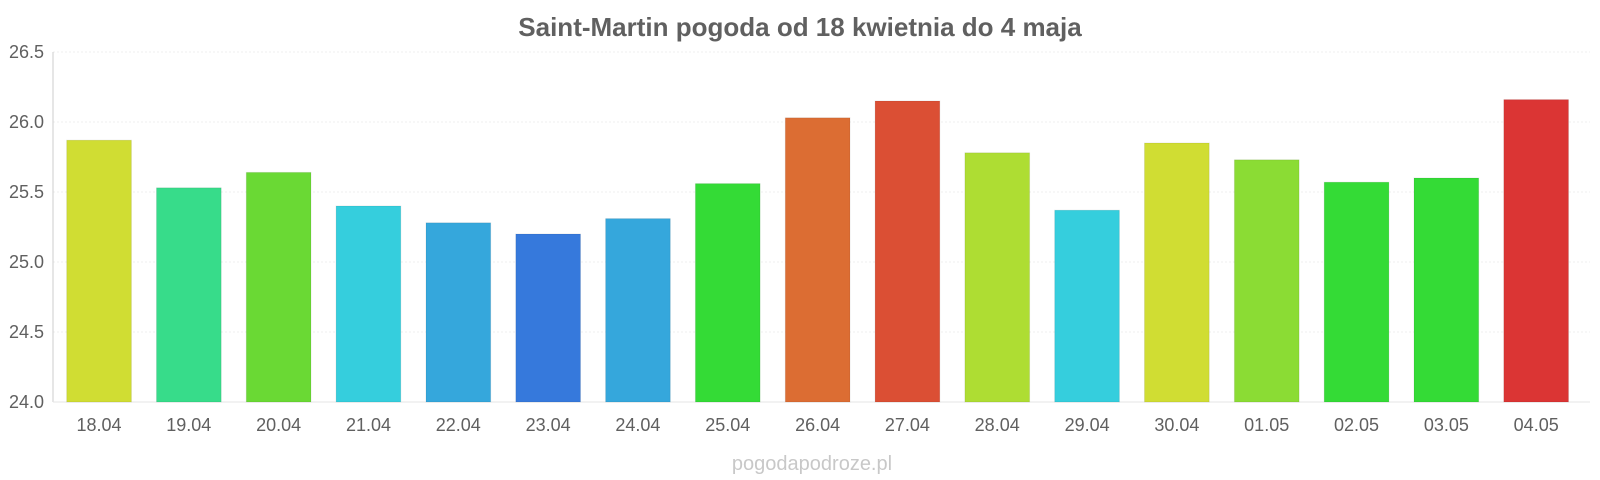 The height and width of the screenshot is (480, 1600). I want to click on x-tick-label: 23.04, so click(548, 425).